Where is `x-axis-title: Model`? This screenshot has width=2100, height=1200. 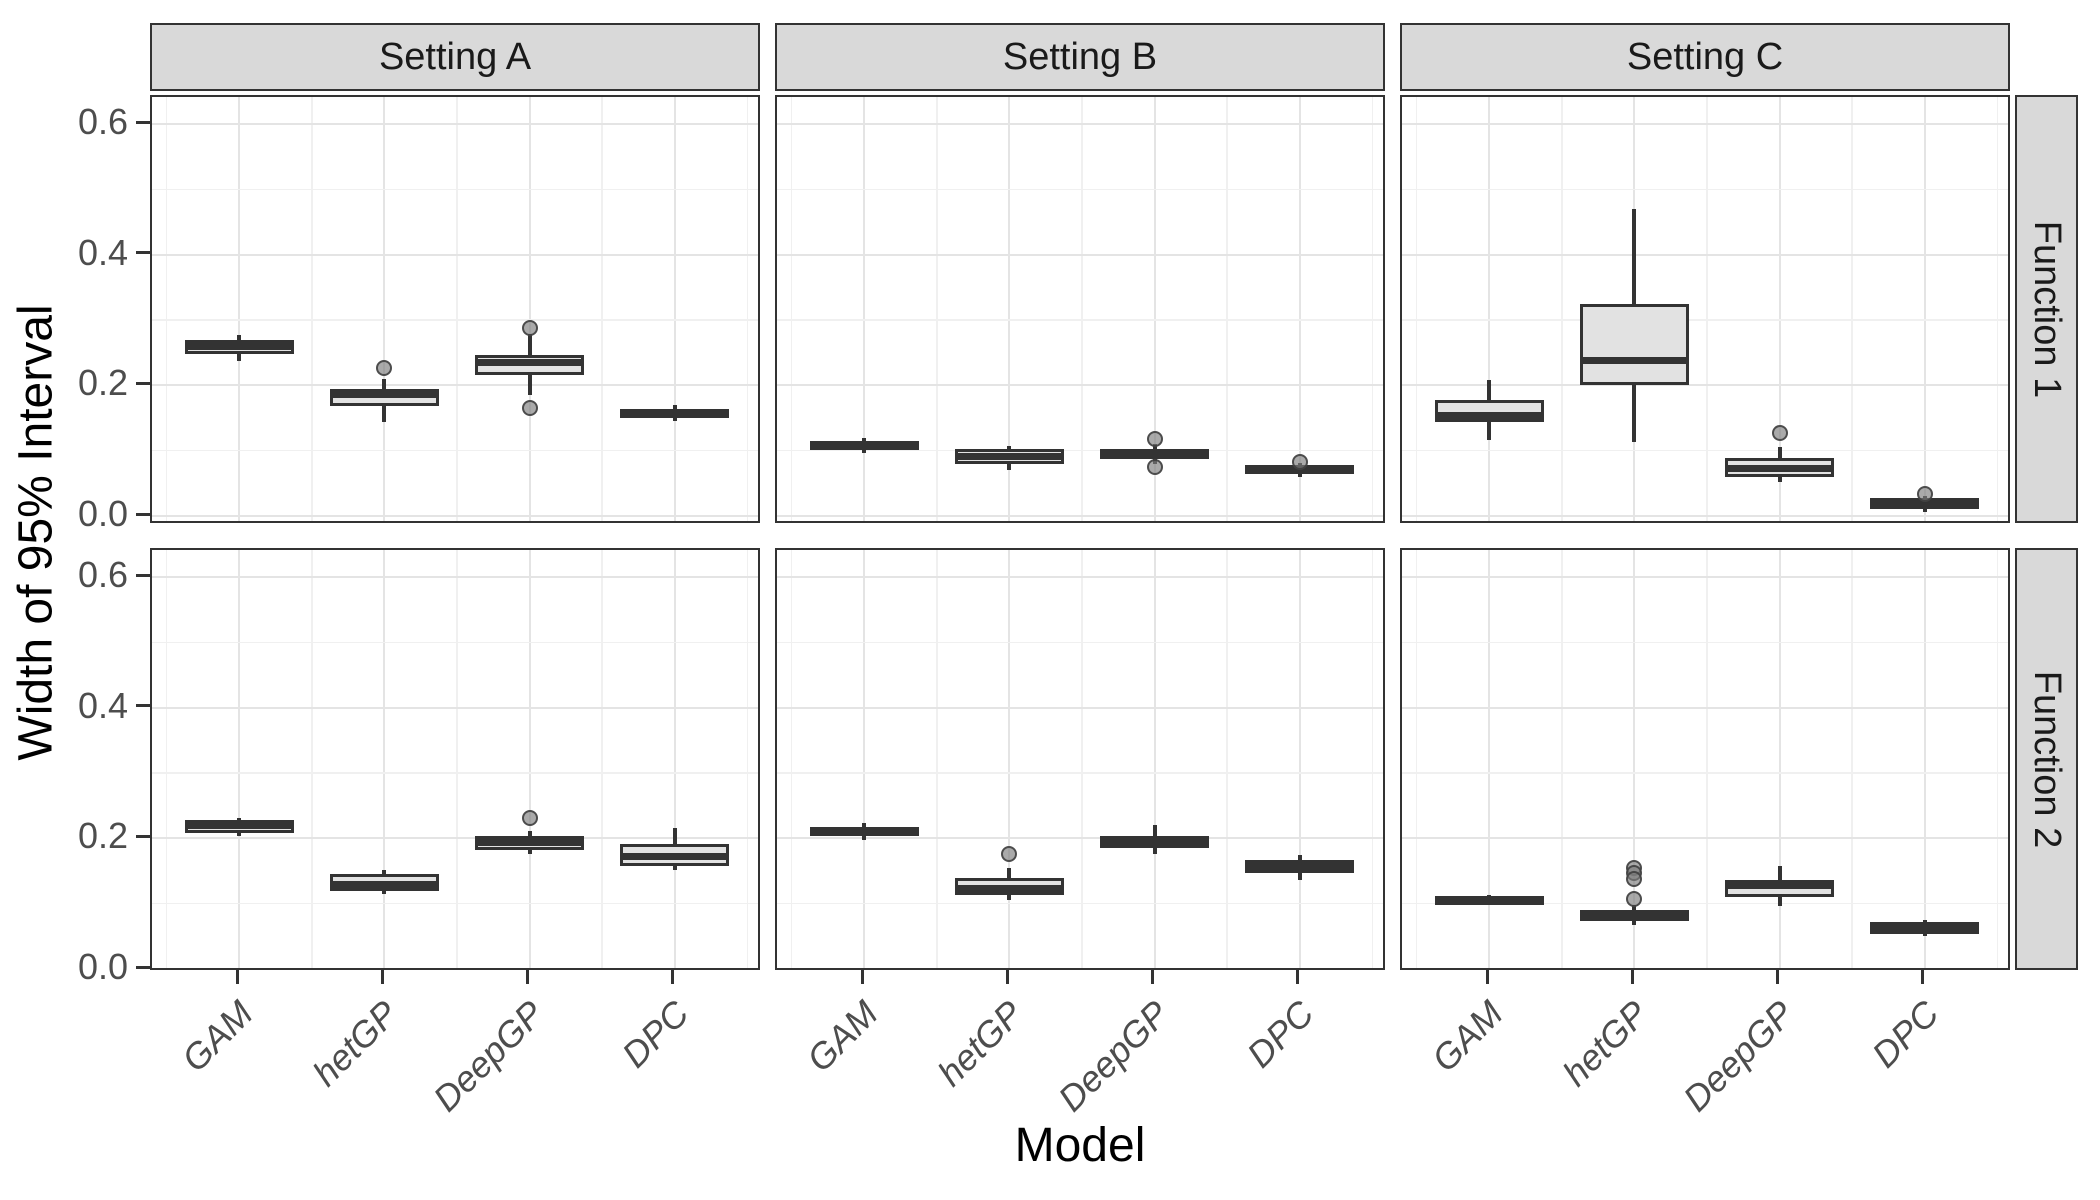 x-axis-title: Model is located at coordinates (1080, 1145).